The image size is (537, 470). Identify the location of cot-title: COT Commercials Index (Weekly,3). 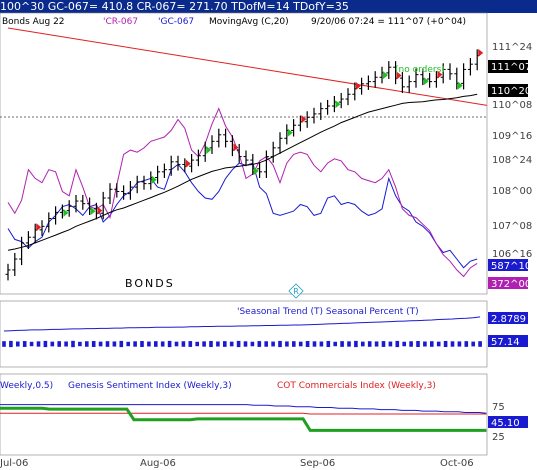
(356, 386).